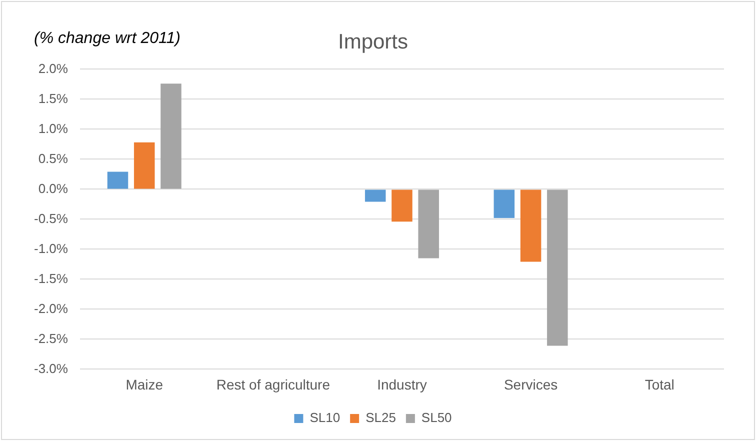 The image size is (756, 441). Describe the element at coordinates (373, 42) in the screenshot. I see `chart-title: Imports` at that location.